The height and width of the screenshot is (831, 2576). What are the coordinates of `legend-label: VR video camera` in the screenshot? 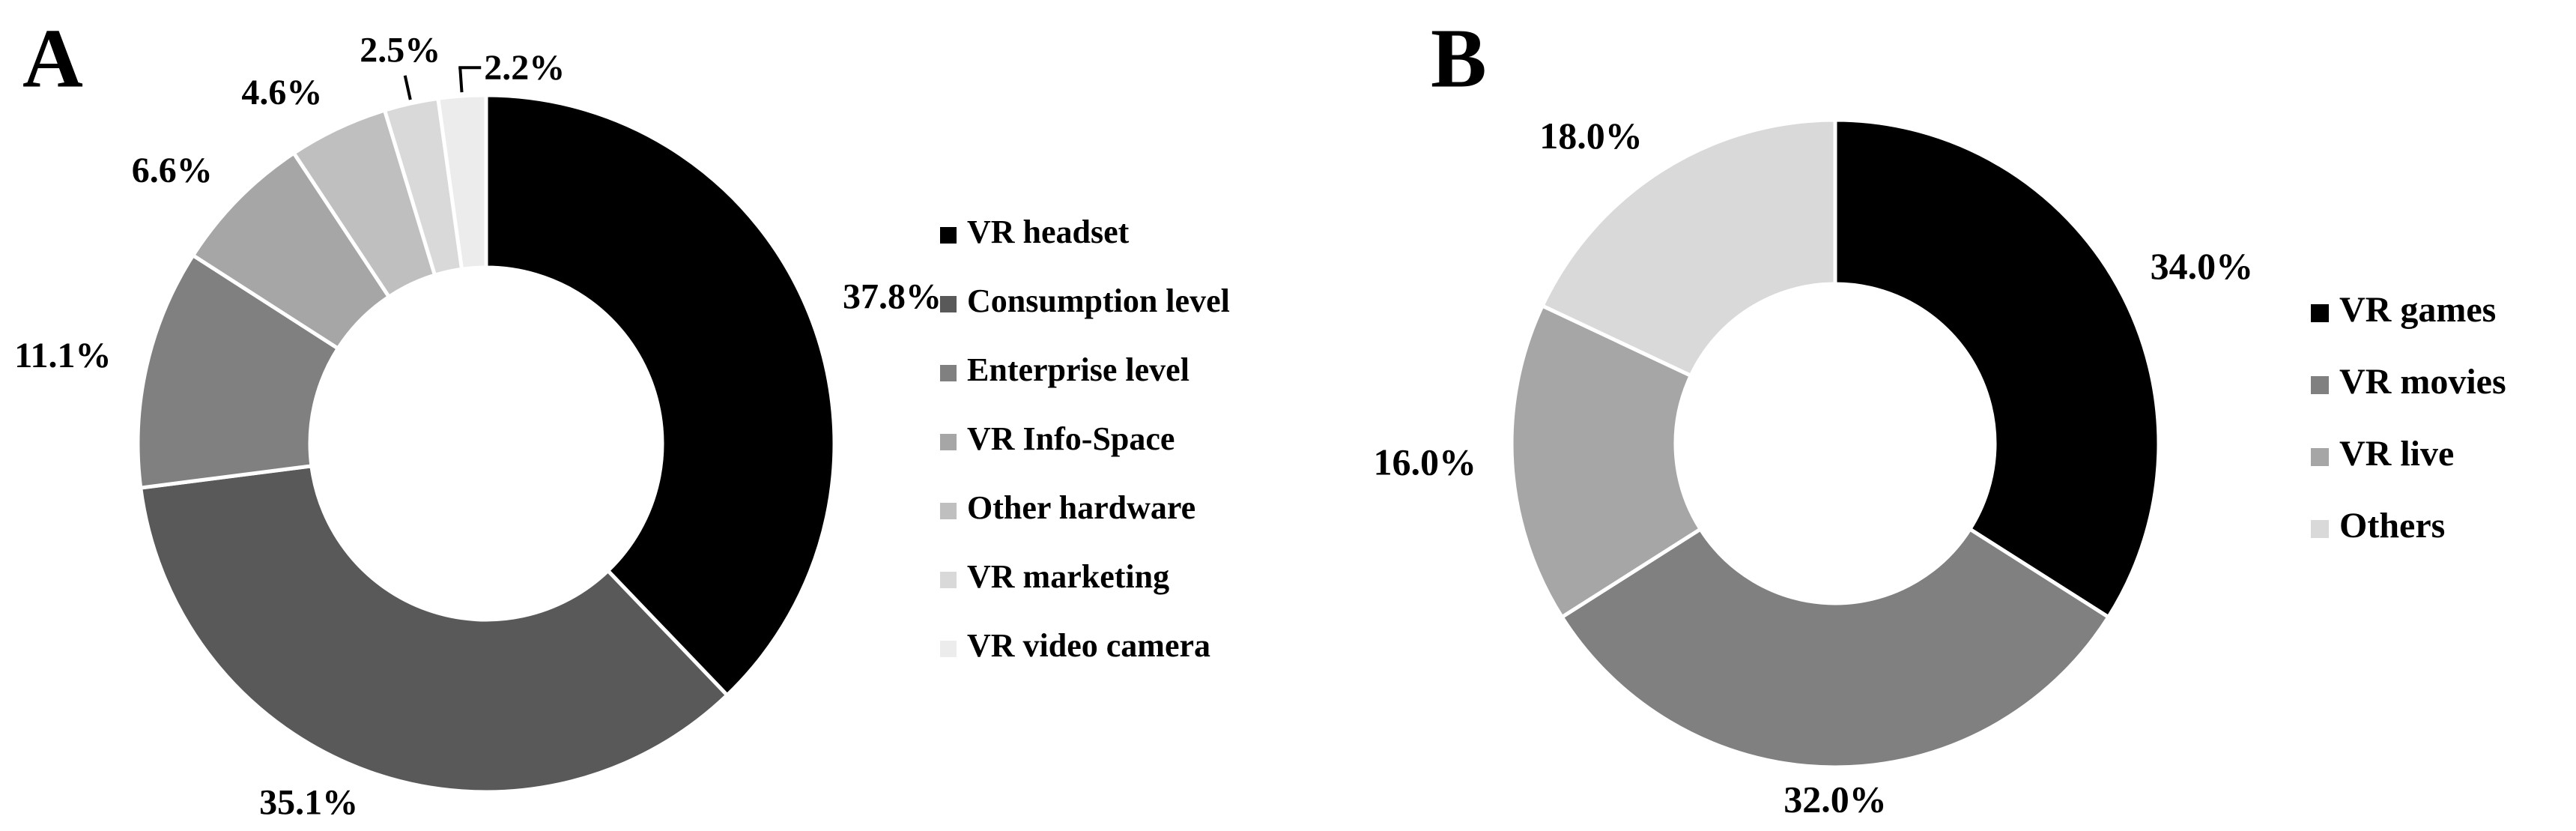 It's located at (1088, 645).